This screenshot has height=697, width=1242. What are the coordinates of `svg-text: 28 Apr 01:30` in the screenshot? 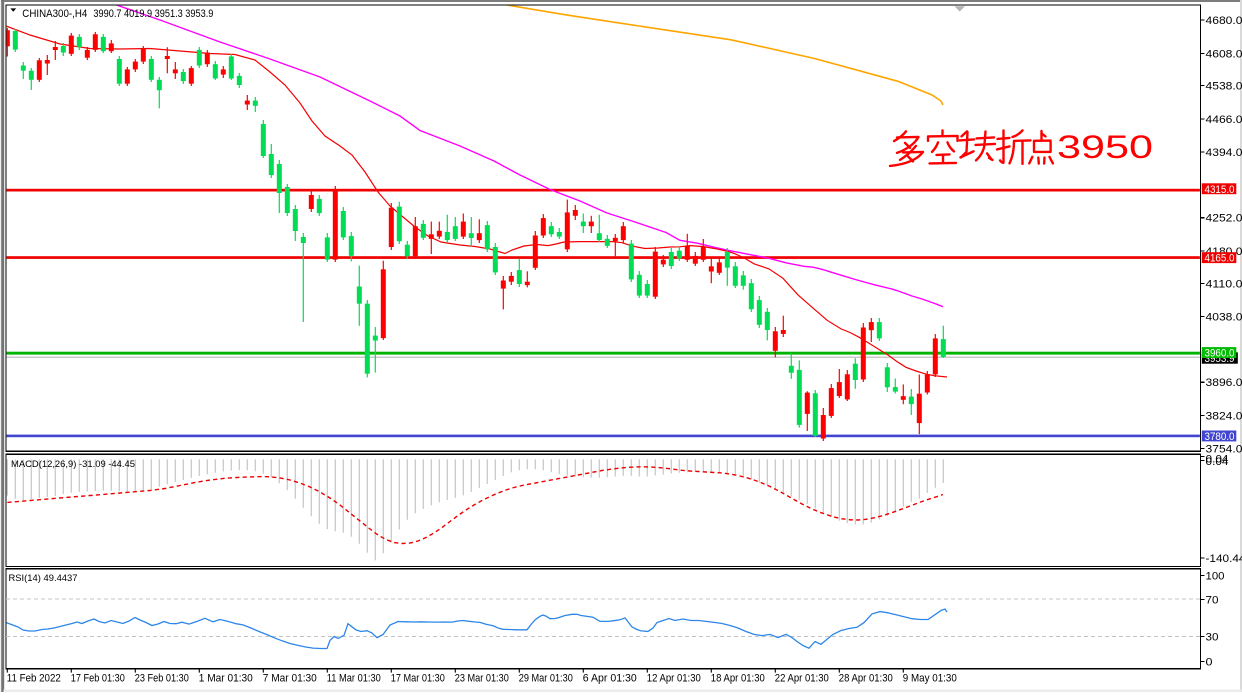 It's located at (866, 679).